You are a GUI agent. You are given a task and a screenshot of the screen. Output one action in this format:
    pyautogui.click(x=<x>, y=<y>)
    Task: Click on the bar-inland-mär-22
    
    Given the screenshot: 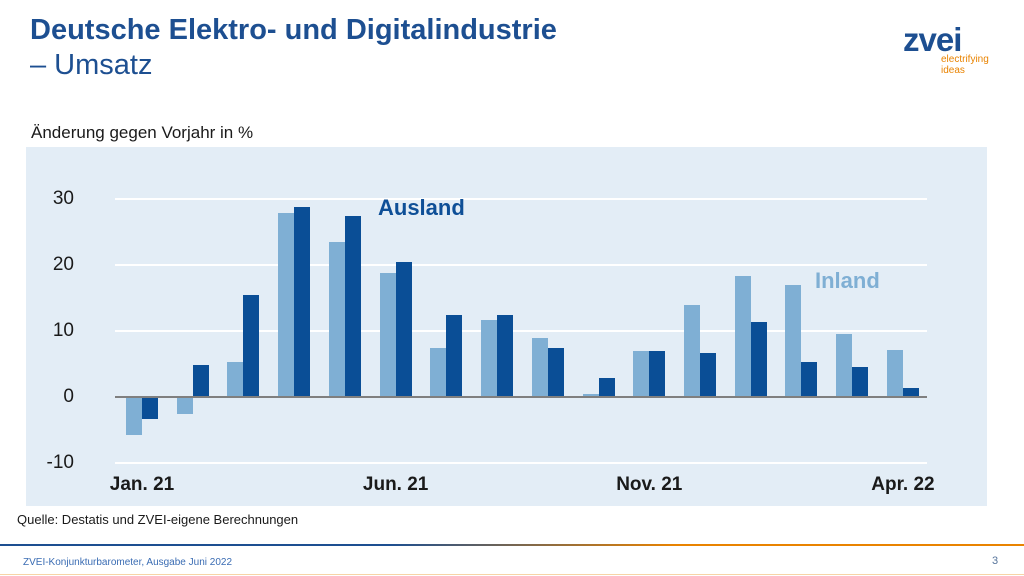 What is the action you would take?
    pyautogui.click(x=844, y=365)
    